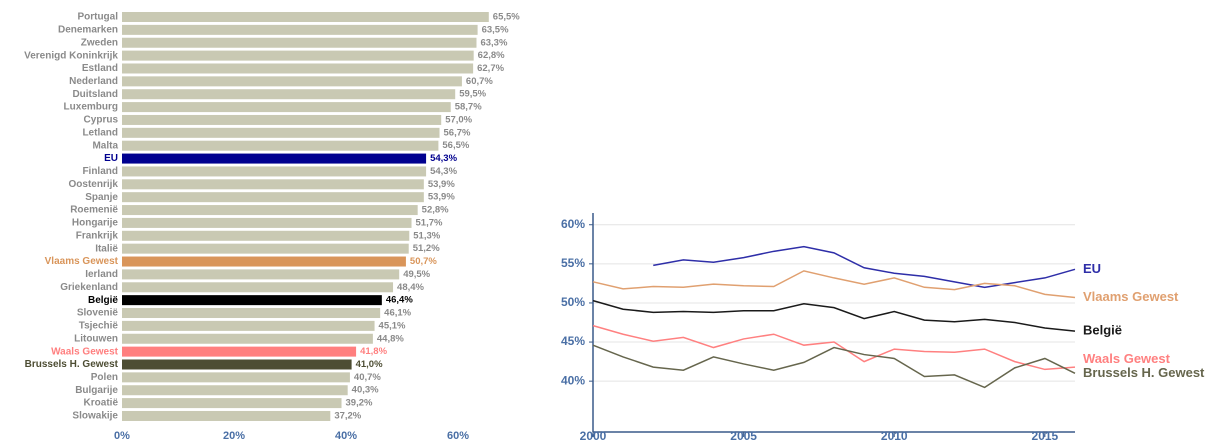 The image size is (1214, 445). Describe the element at coordinates (573, 380) in the screenshot. I see `y-tick-label: 40%` at that location.